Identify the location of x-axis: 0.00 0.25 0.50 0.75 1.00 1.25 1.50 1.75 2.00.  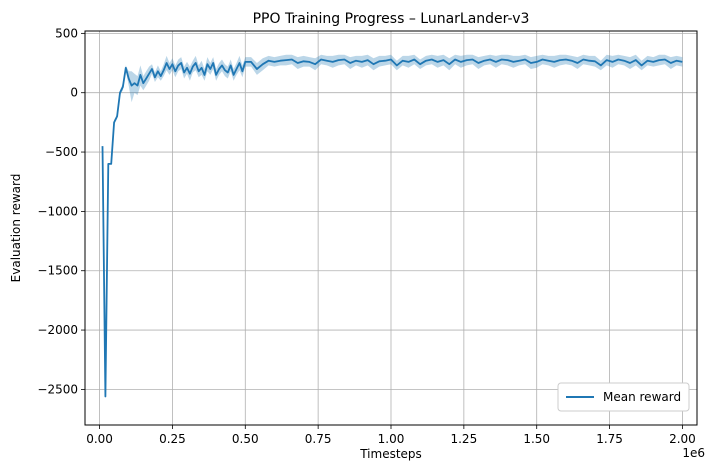
(391, 435).